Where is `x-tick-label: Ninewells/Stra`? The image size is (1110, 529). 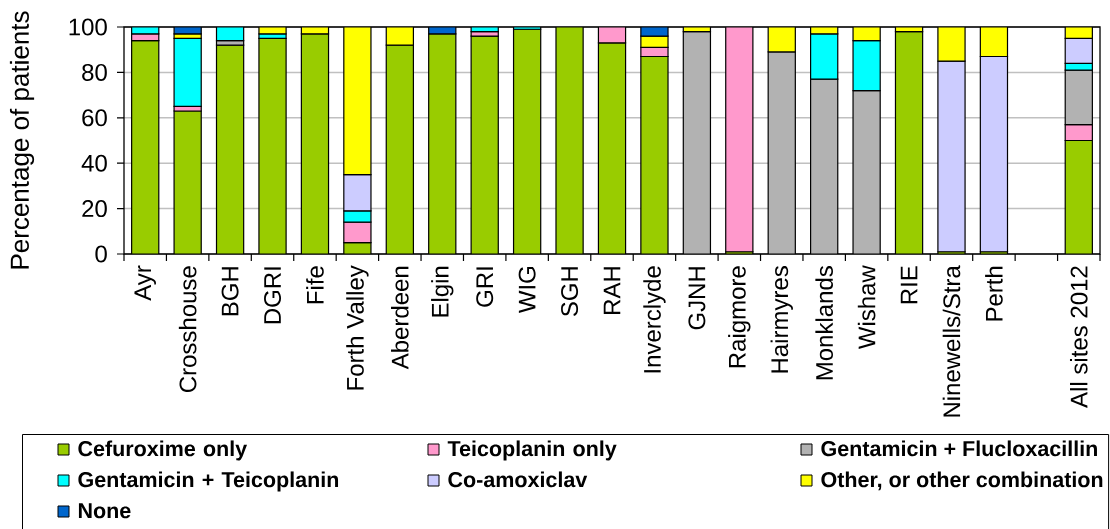 x-tick-label: Ninewells/Stra is located at coordinates (951, 341).